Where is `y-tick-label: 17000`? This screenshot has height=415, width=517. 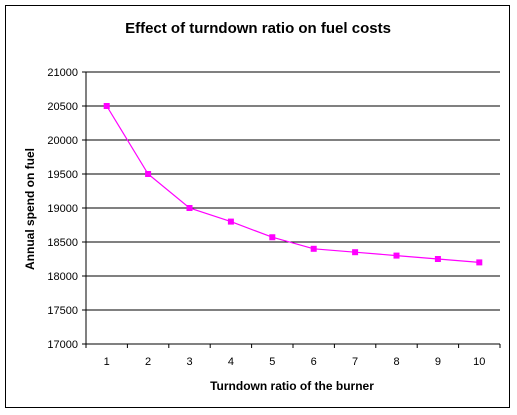
y-tick-label: 17000 is located at coordinates (62, 345).